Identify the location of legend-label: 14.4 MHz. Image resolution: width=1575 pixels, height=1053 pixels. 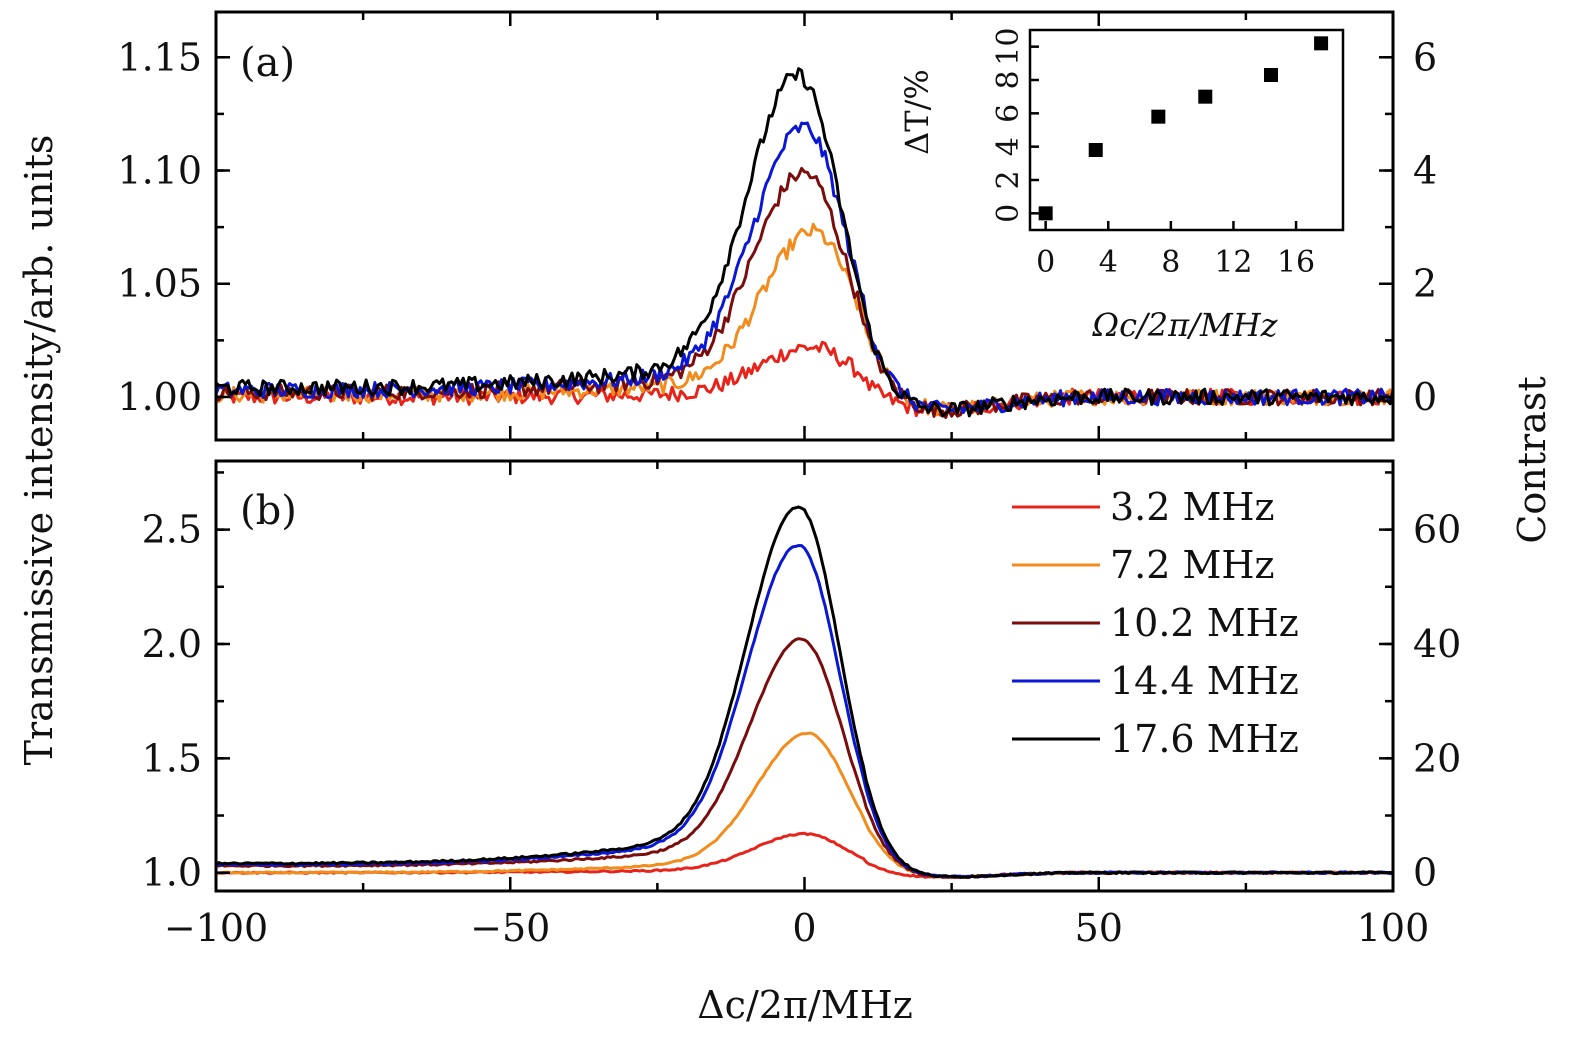
(1204, 681).